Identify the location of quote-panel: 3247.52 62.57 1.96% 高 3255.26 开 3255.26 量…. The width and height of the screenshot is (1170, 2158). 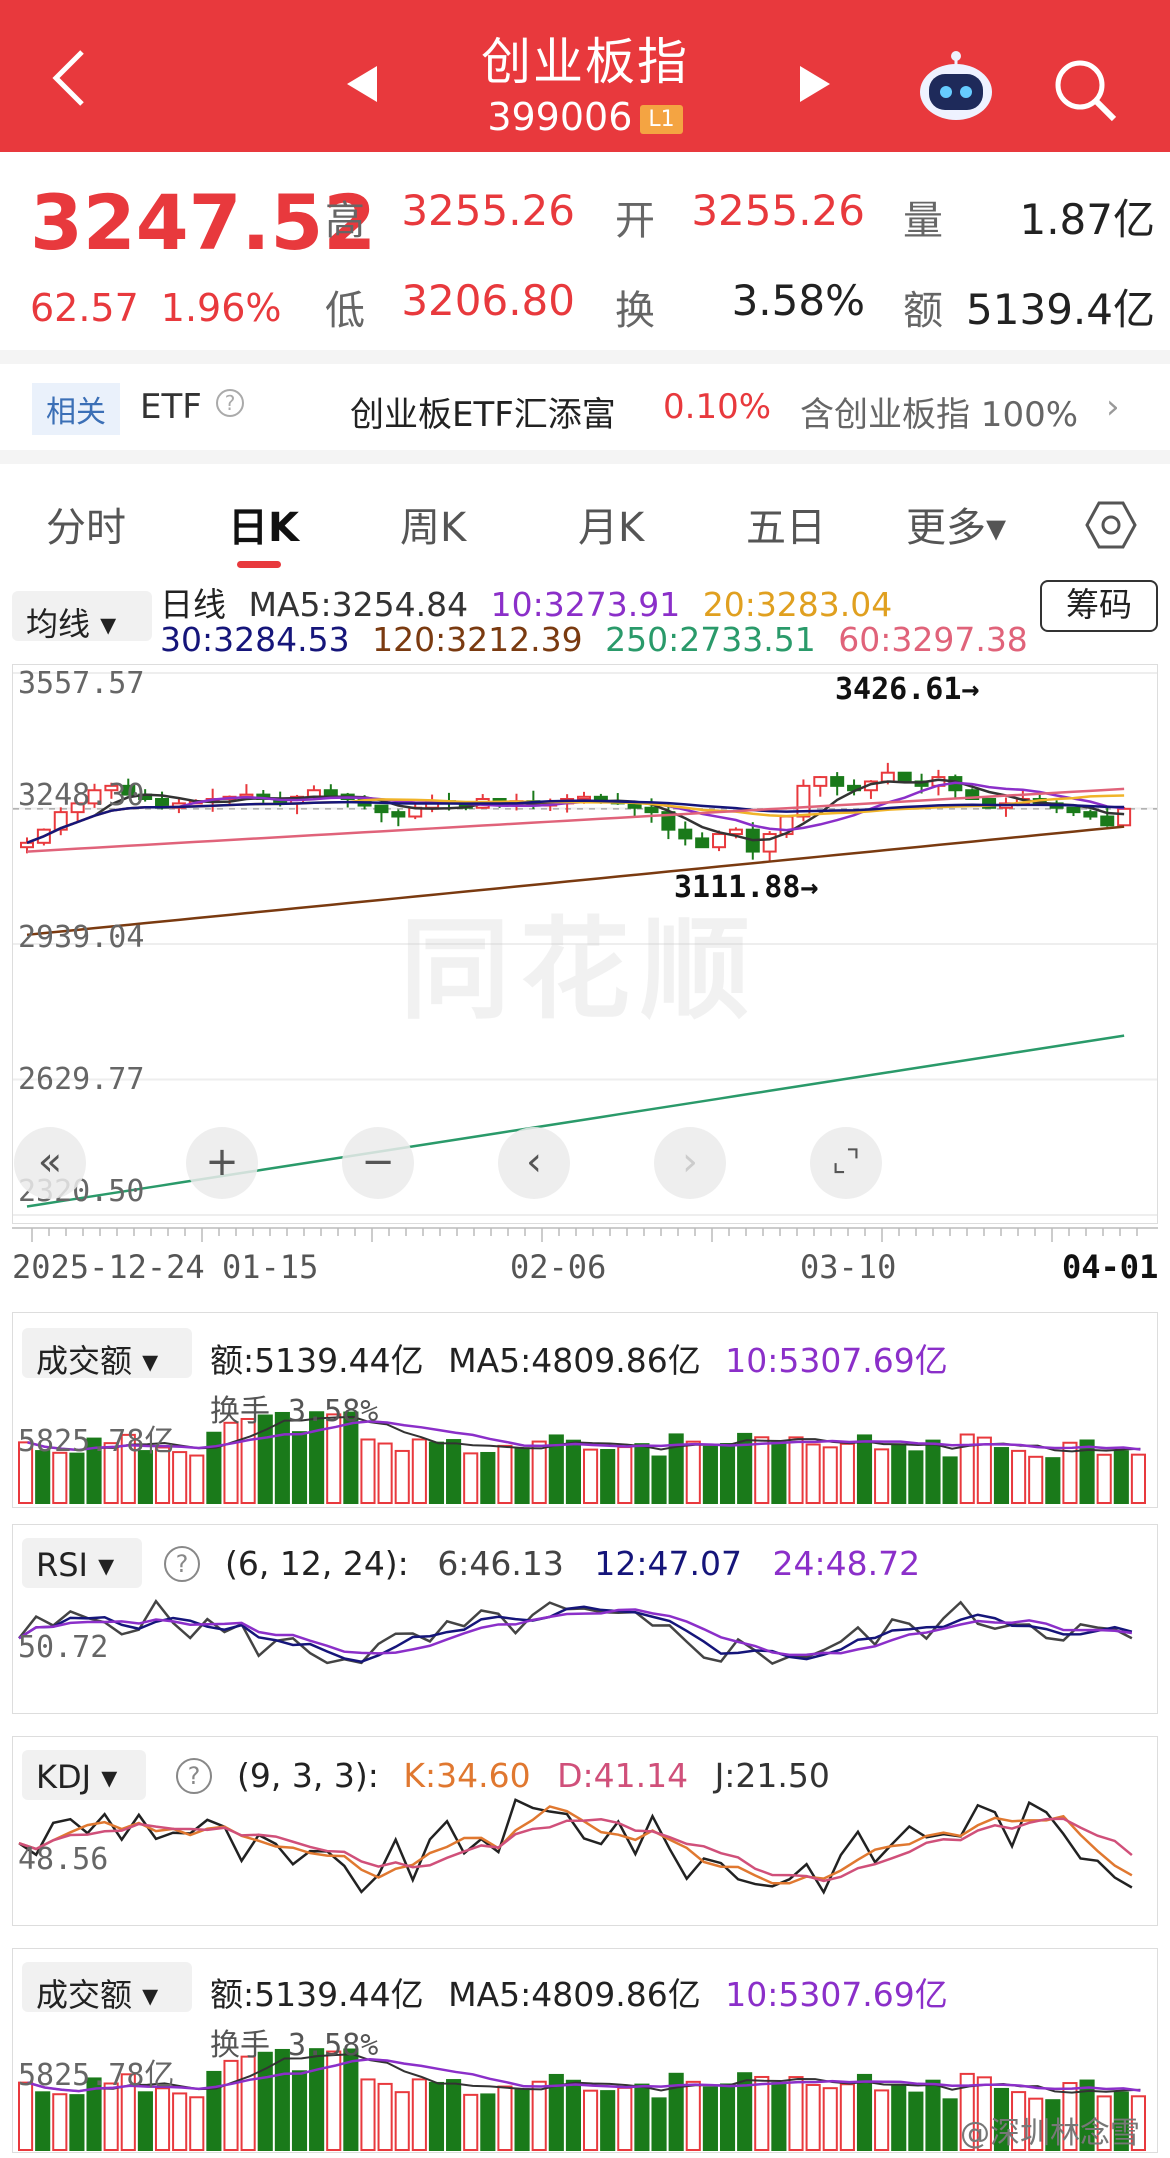
(585, 256).